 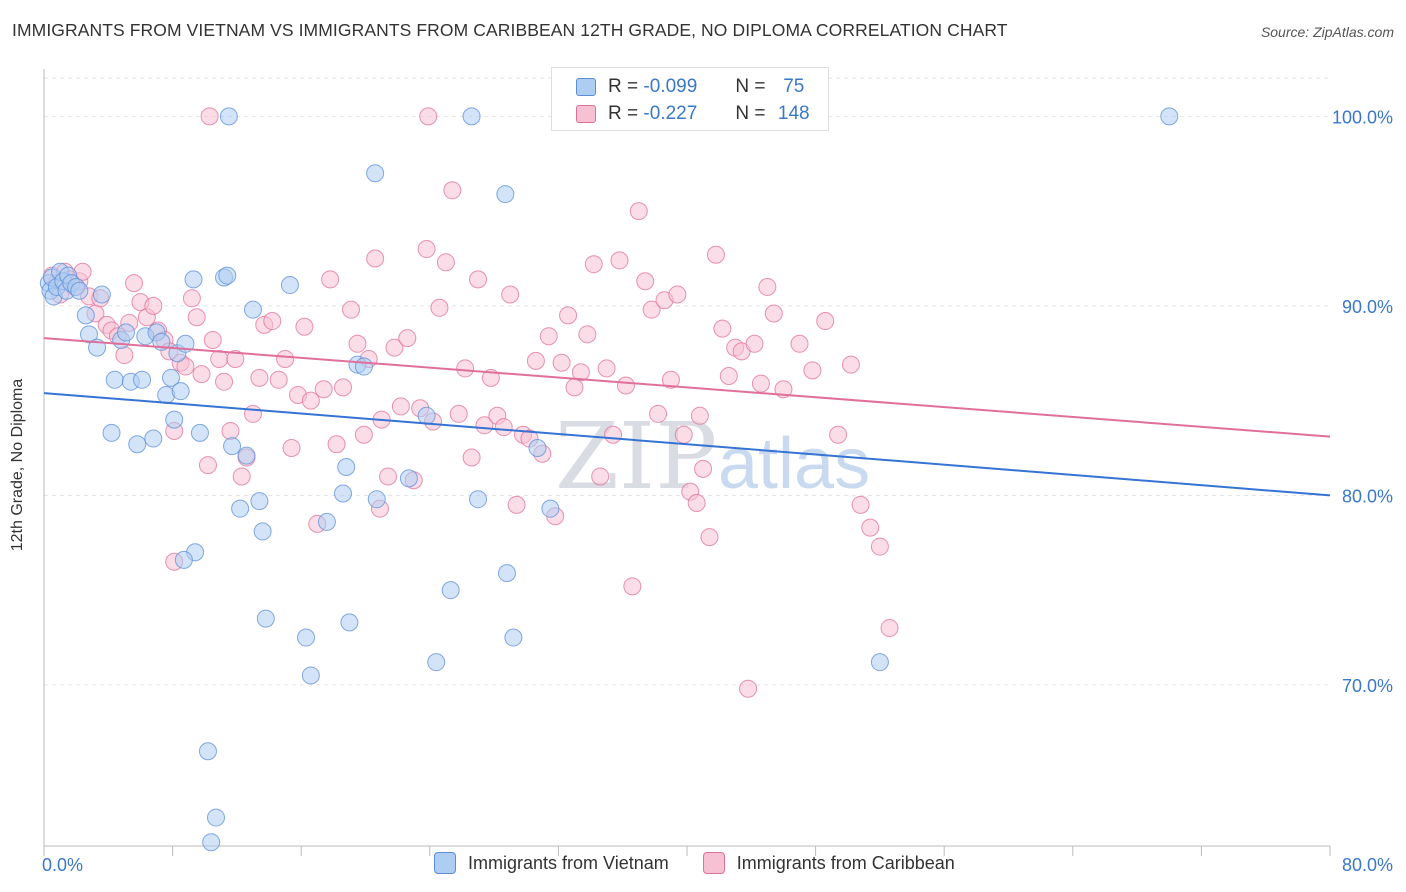 I want to click on y-tick-label: 80.0%, so click(x=1367, y=496).